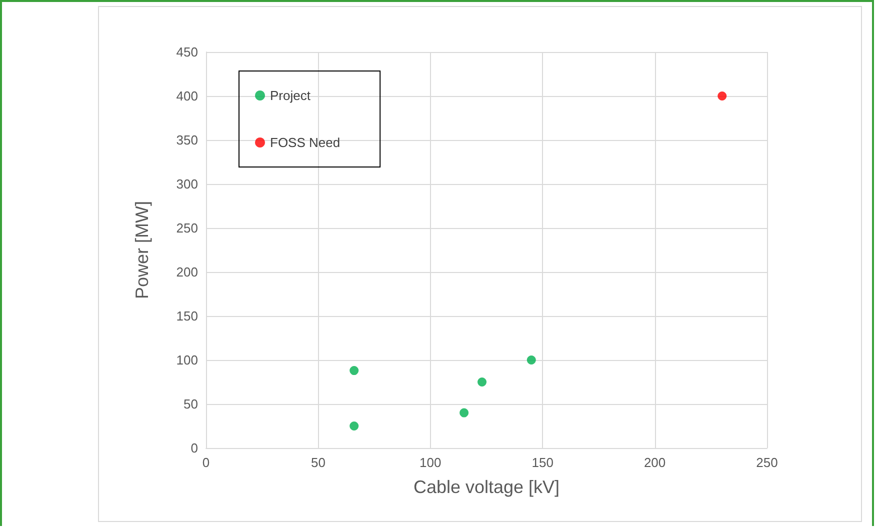 The height and width of the screenshot is (528, 876). Describe the element at coordinates (486, 487) in the screenshot. I see `x-axis-title: Cable voltage [kV]` at that location.